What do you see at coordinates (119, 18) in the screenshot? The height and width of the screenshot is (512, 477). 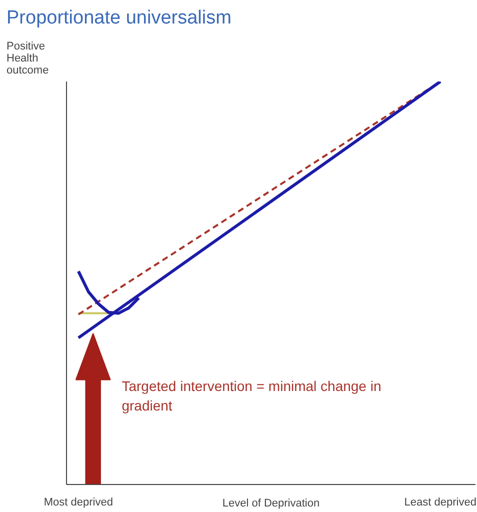 I see `chart-title: Proportionate universalism` at bounding box center [119, 18].